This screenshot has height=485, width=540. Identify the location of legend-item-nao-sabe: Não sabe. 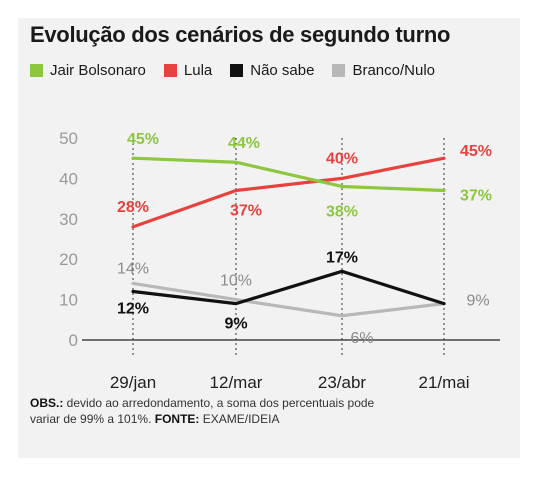
(272, 70).